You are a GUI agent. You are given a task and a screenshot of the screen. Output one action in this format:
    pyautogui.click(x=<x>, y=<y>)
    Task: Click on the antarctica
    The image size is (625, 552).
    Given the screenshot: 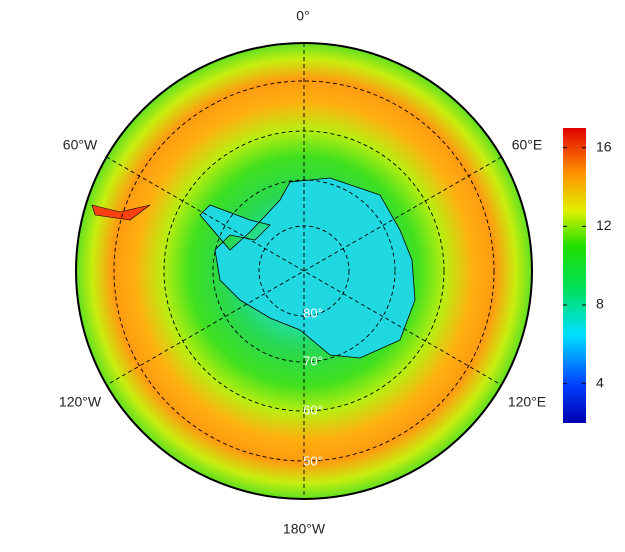 What is the action you would take?
    pyautogui.click(x=307, y=268)
    